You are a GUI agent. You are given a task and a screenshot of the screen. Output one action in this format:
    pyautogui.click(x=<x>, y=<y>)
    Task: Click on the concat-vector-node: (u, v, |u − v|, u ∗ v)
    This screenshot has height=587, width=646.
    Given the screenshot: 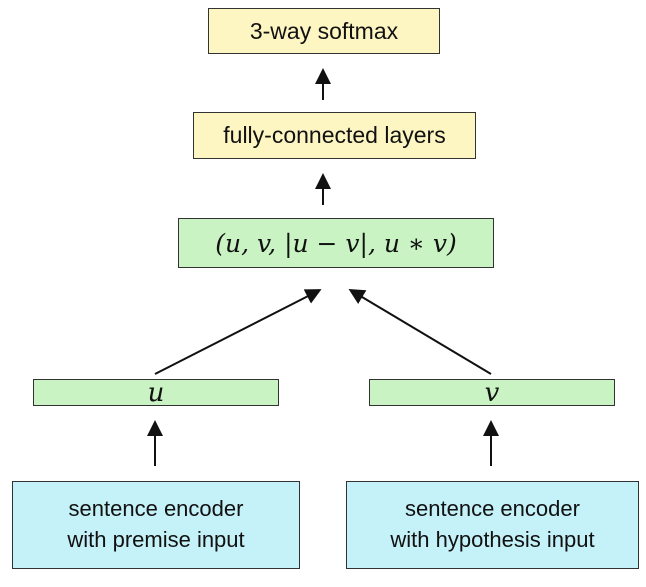 What is the action you would take?
    pyautogui.click(x=336, y=243)
    